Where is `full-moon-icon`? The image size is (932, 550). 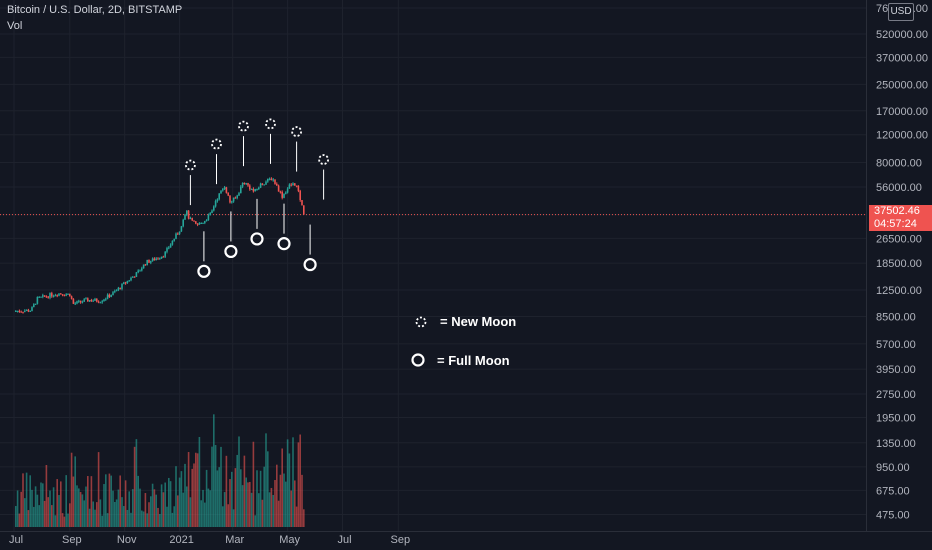
full-moon-icon is located at coordinates (257, 239).